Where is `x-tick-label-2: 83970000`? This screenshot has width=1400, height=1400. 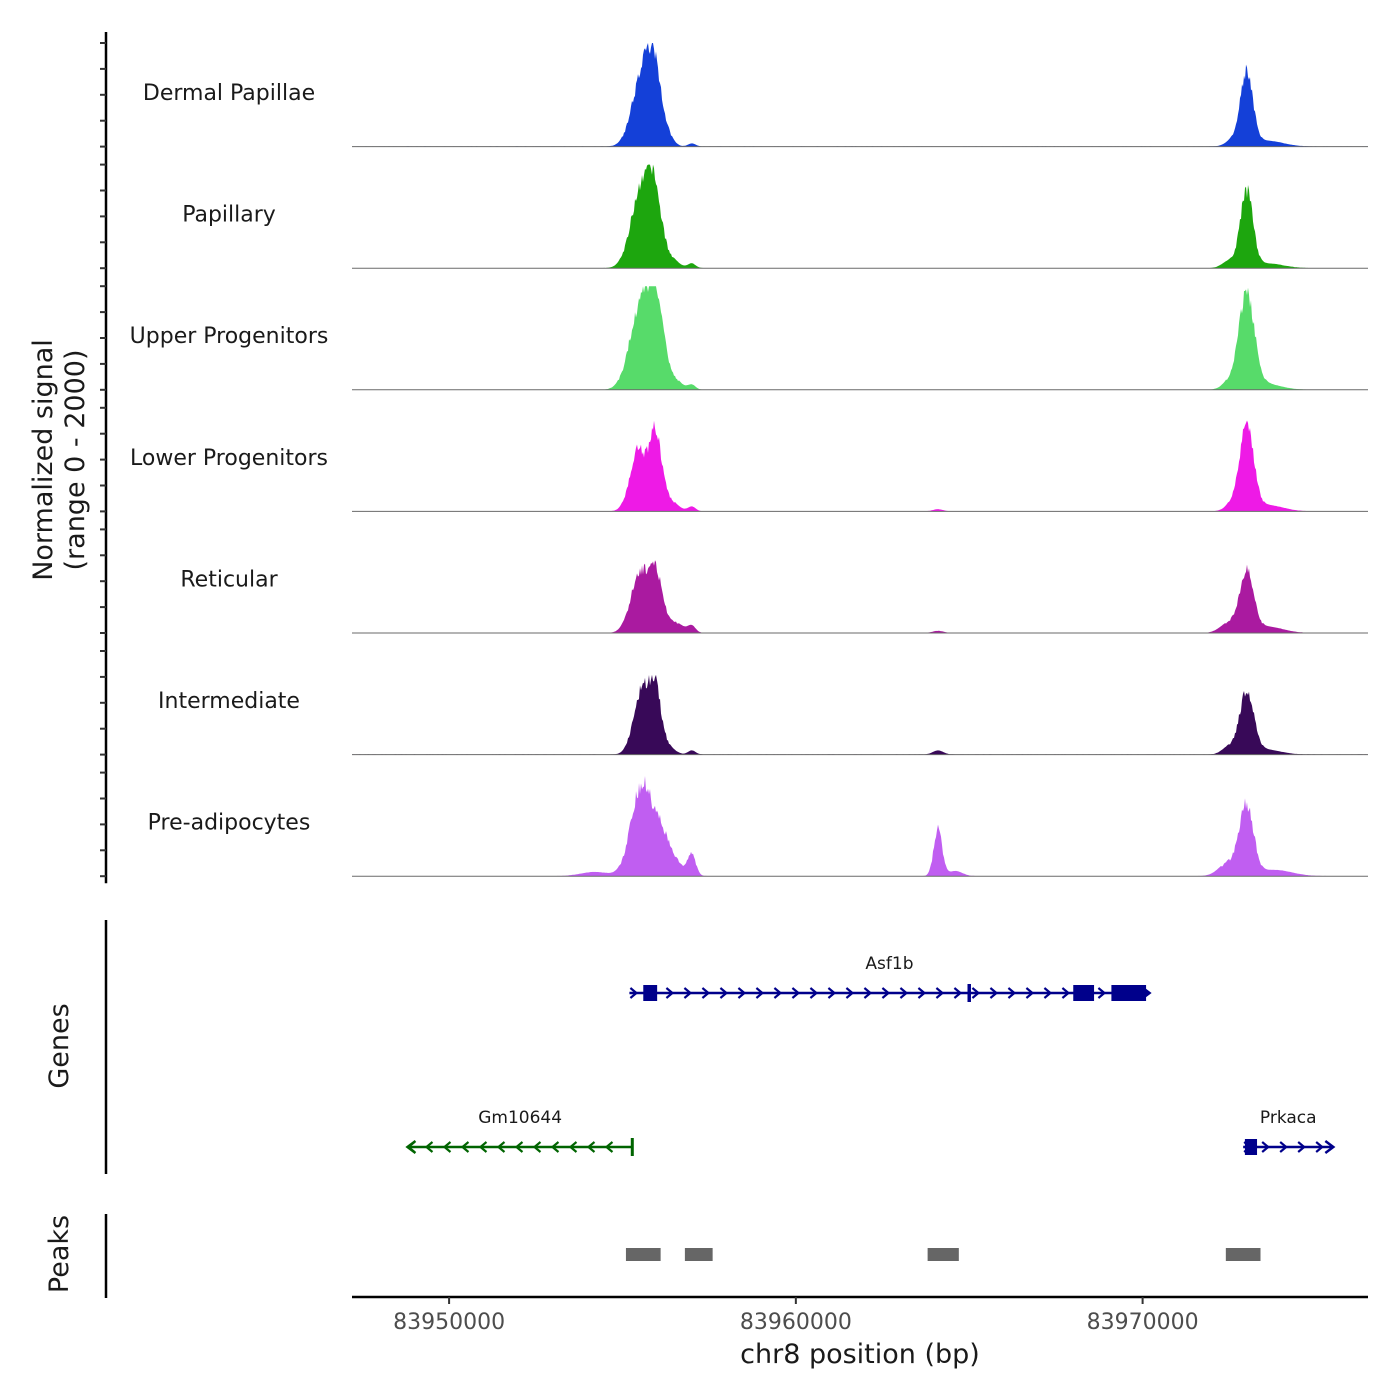 x-tick-label-2: 83970000 is located at coordinates (1143, 1322).